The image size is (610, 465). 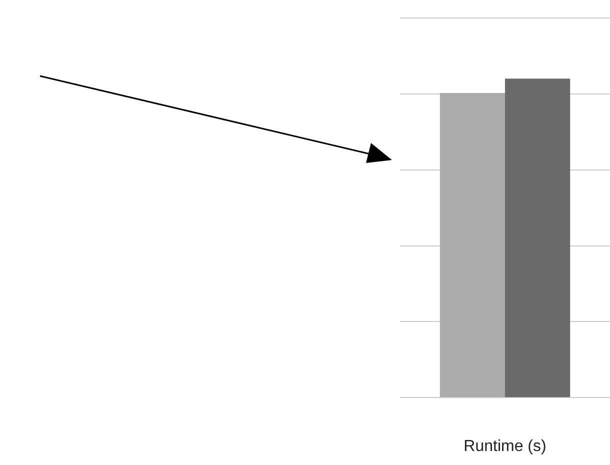 What do you see at coordinates (505, 446) in the screenshot?
I see `x-axis-title: Runtime (s)` at bounding box center [505, 446].